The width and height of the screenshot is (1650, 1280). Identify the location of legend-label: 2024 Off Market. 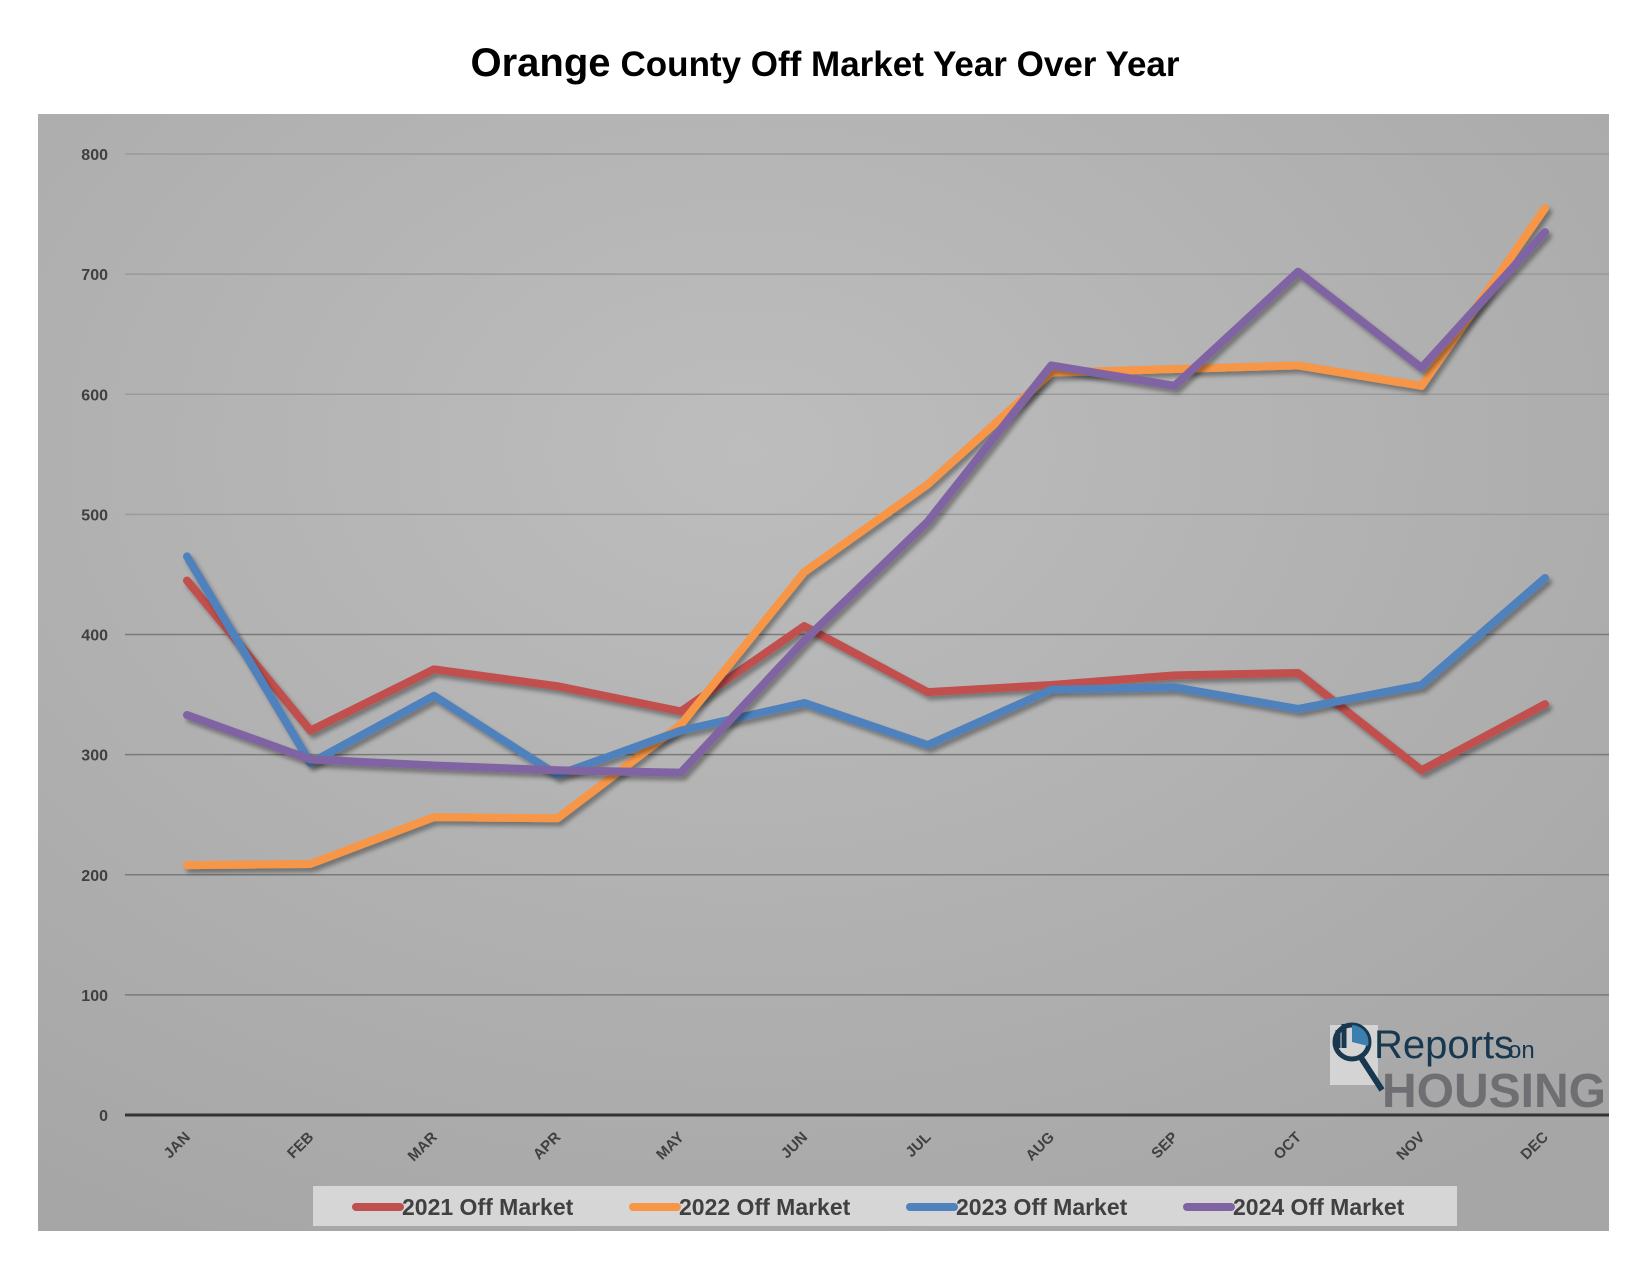
(1319, 1207).